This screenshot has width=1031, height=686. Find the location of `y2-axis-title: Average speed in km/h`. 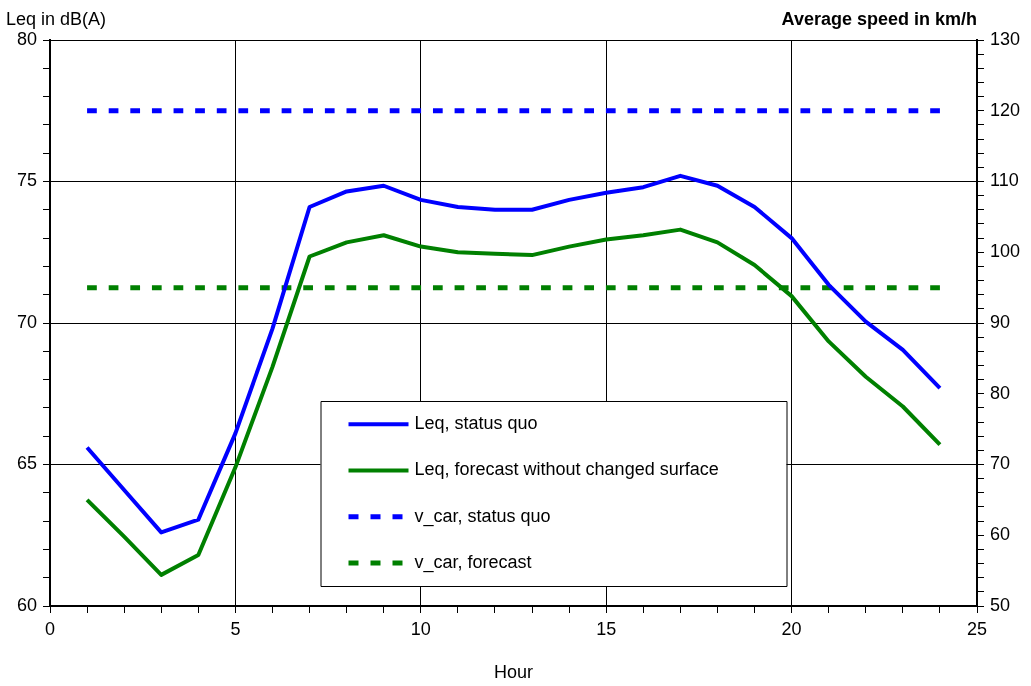

y2-axis-title: Average speed in km/h is located at coordinates (879, 18).